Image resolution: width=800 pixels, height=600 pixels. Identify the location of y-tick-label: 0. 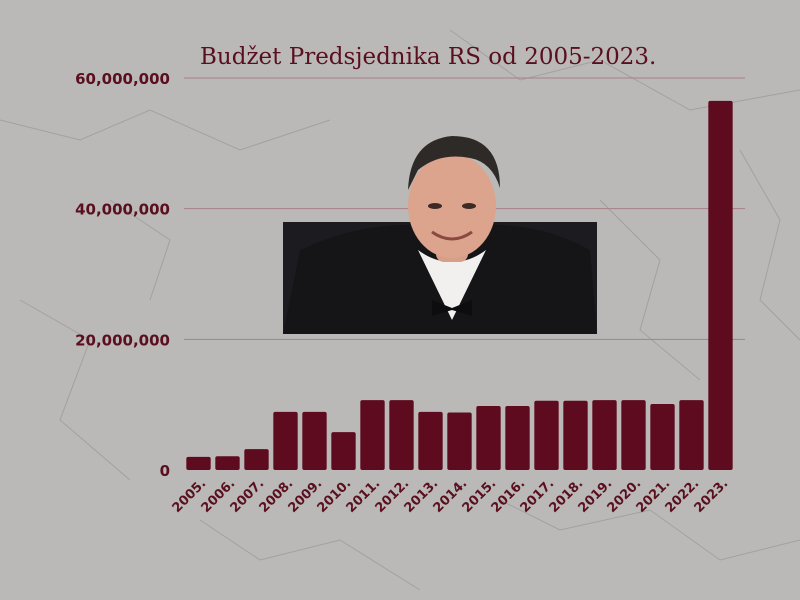
(165, 471).